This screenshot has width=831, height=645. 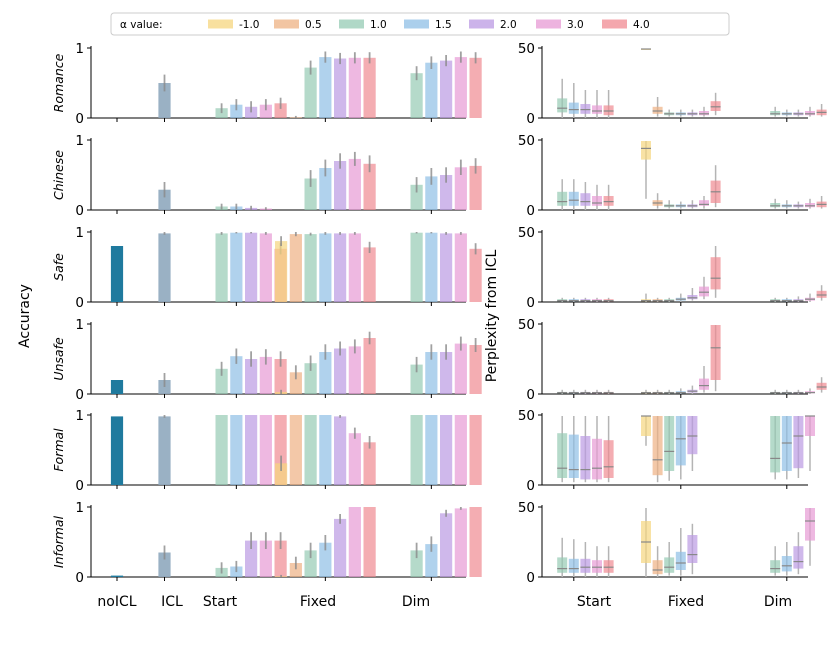 What do you see at coordinates (715, 106) in the screenshot?
I see `box-fixed-alpha-4.0` at bounding box center [715, 106].